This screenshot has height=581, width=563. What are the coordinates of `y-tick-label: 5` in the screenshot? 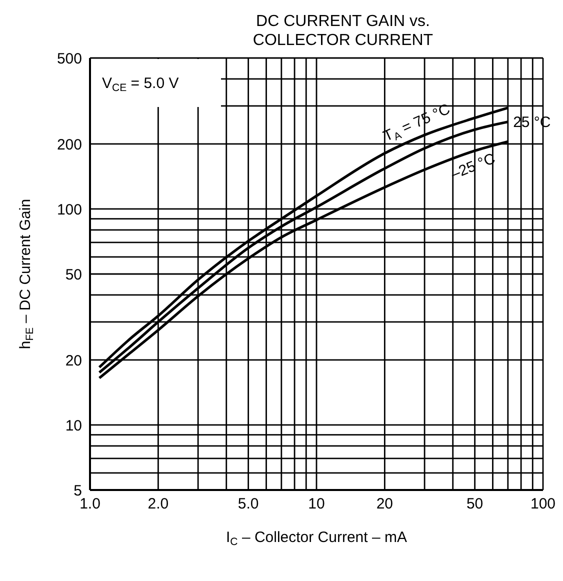 It's located at (78, 491).